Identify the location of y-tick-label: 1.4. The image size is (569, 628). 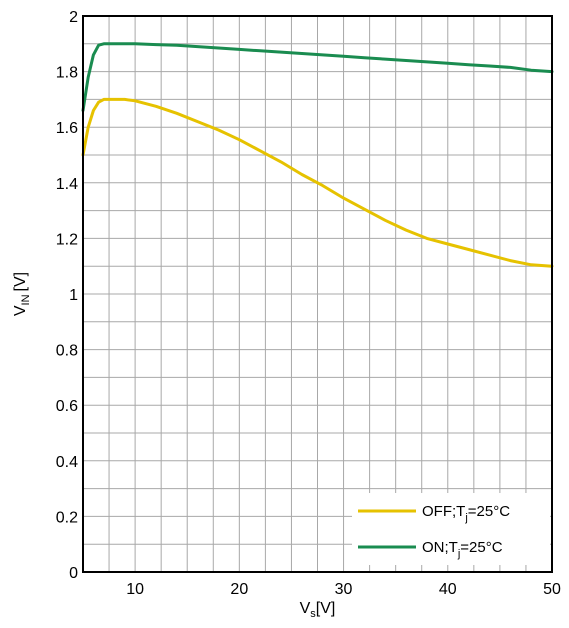
(67, 184).